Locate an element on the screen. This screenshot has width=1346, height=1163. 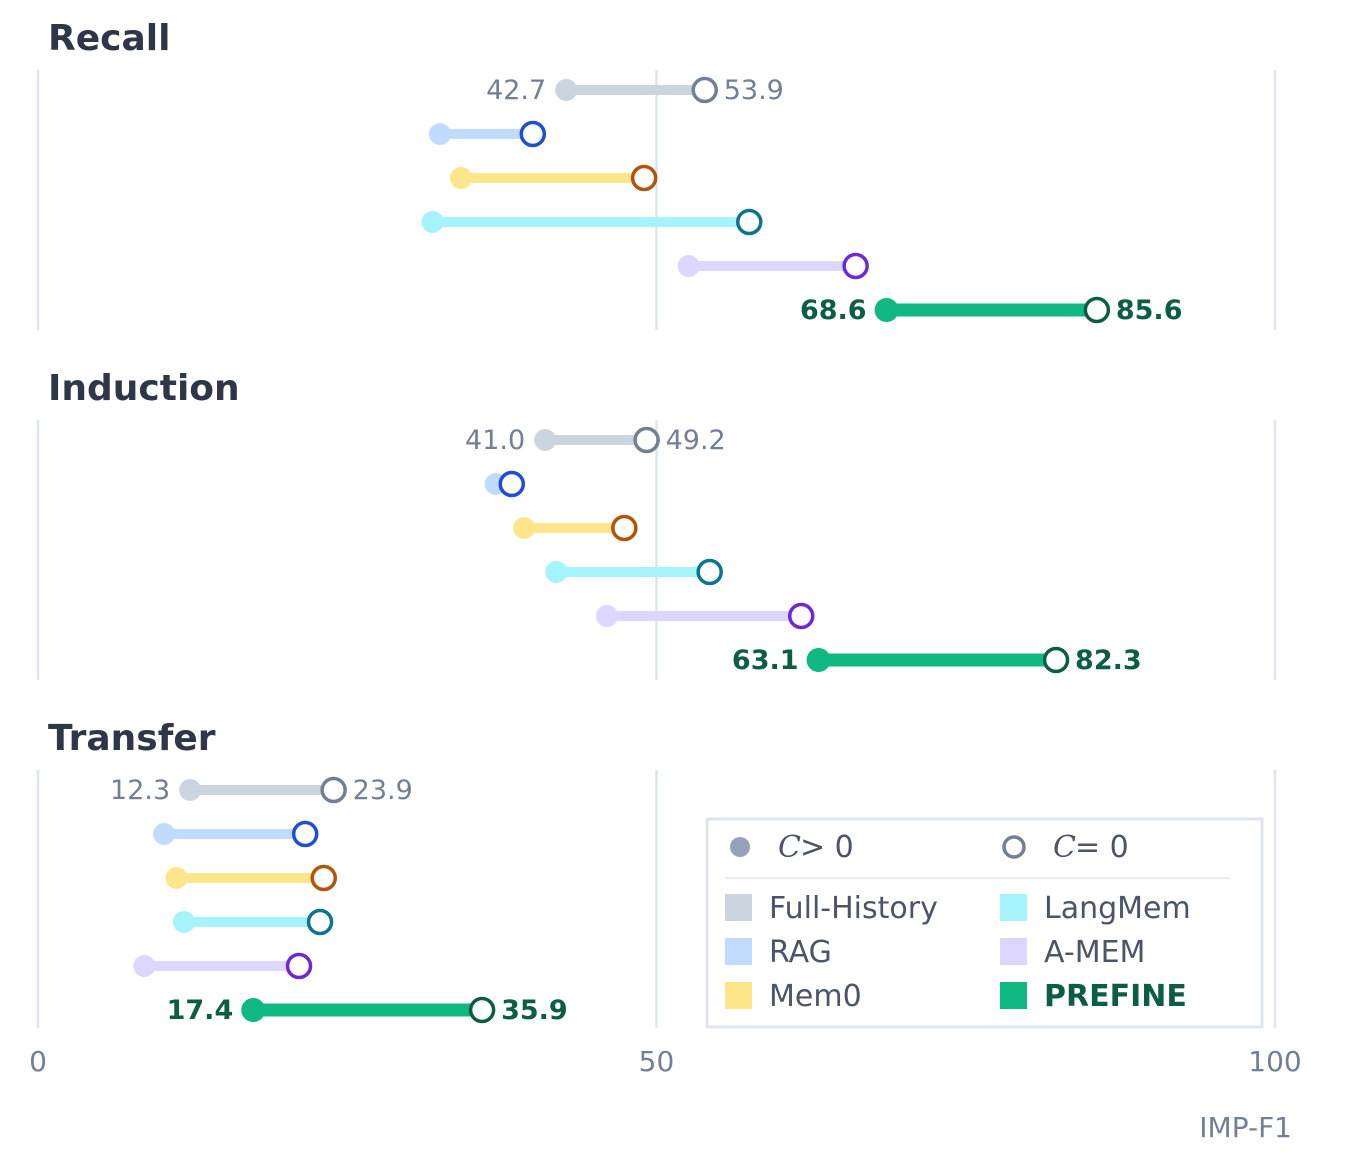
legend-item-mem0: Mem0 is located at coordinates (793, 996).